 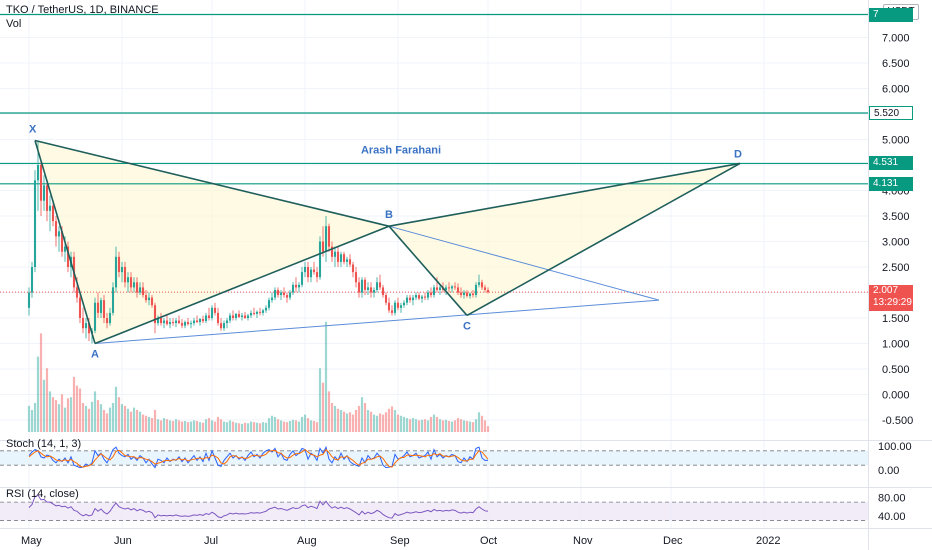 I want to click on time-tick-label: May, so click(x=31, y=541).